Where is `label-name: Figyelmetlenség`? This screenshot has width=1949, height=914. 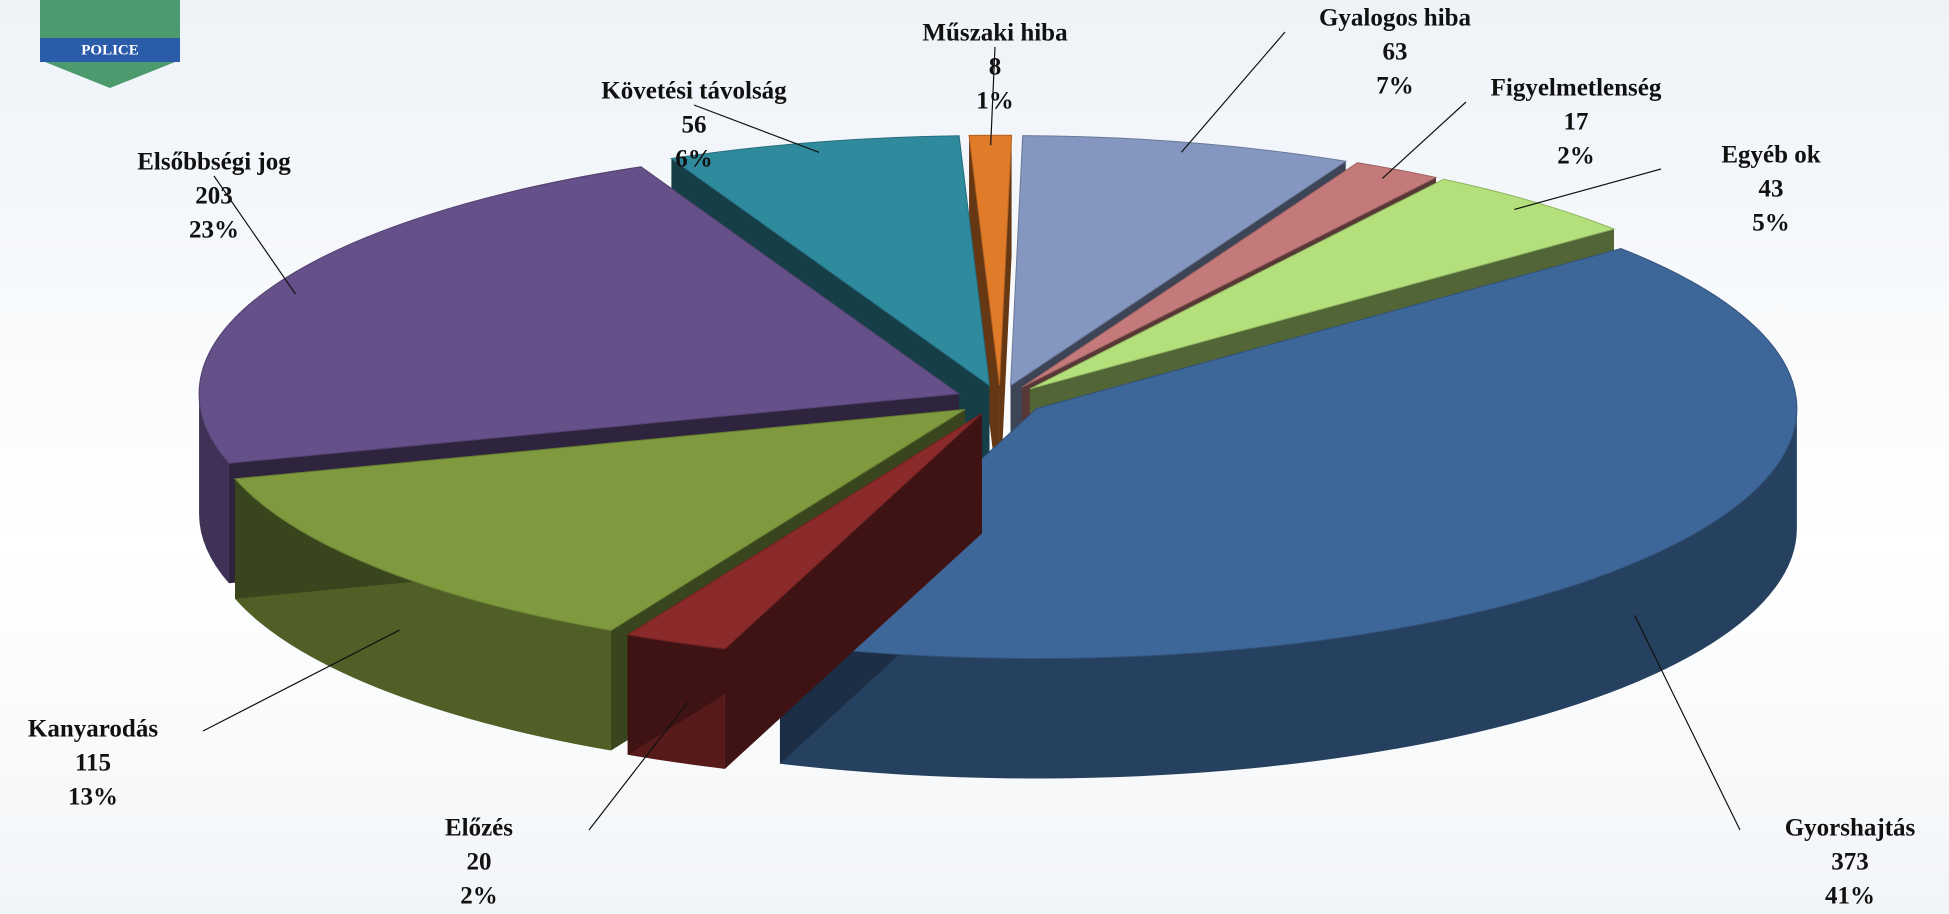
label-name: Figyelmetlenség is located at coordinates (1576, 88).